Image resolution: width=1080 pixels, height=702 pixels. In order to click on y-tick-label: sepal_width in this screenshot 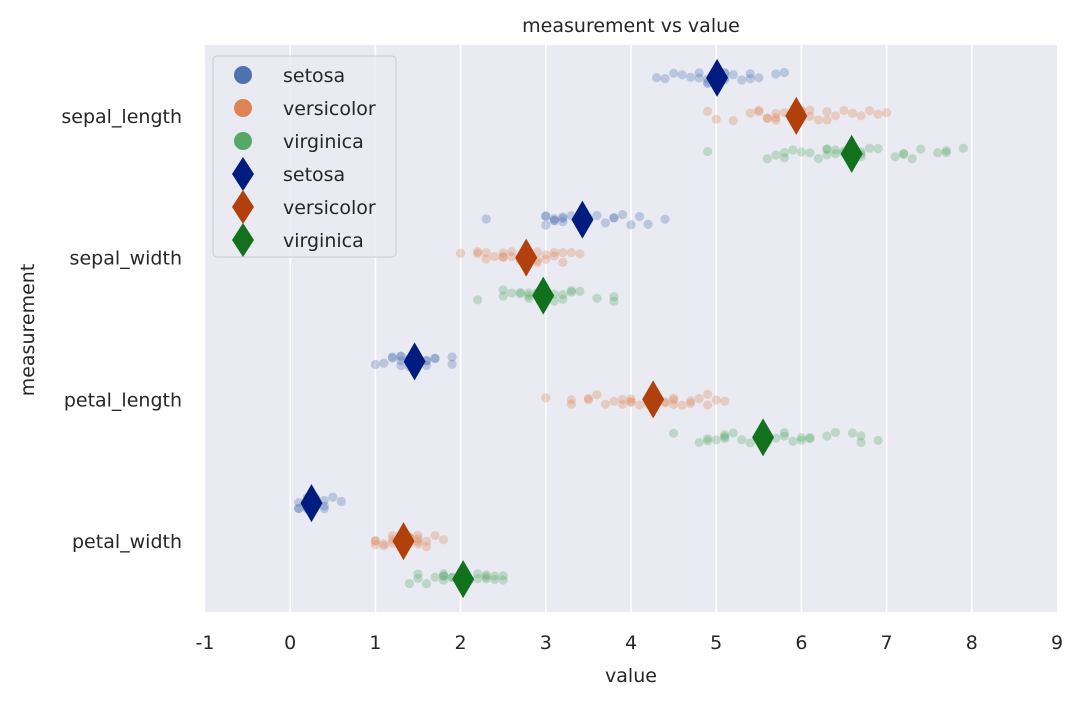, I will do `click(126, 259)`.